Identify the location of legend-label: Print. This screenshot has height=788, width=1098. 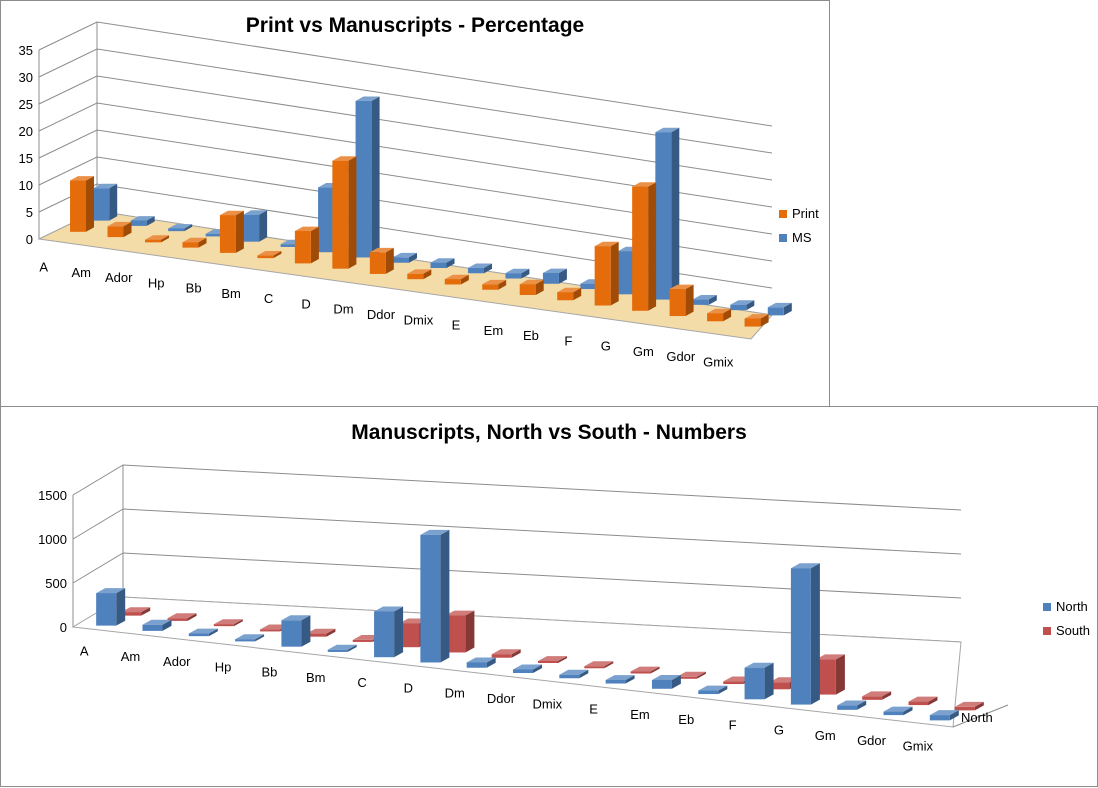
(805, 213).